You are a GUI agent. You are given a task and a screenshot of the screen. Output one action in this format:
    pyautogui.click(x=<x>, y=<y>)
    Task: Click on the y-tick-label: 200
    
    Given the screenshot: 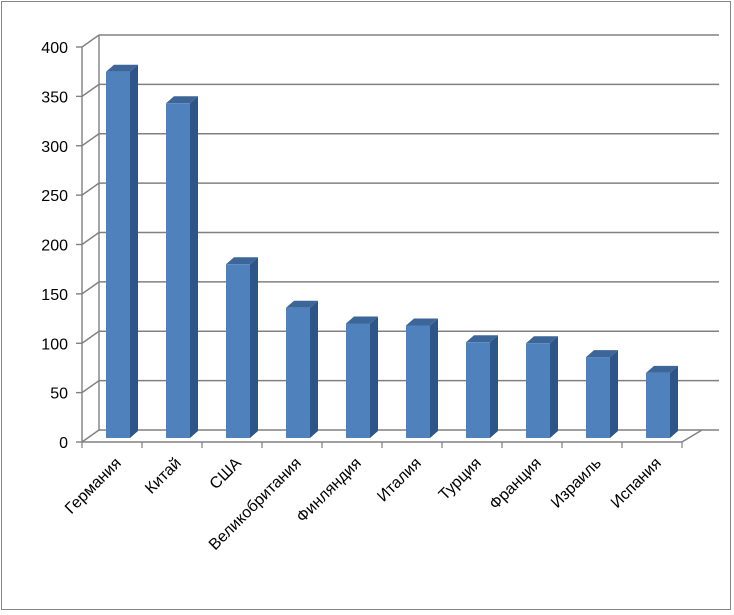 What is the action you would take?
    pyautogui.click(x=54, y=246)
    